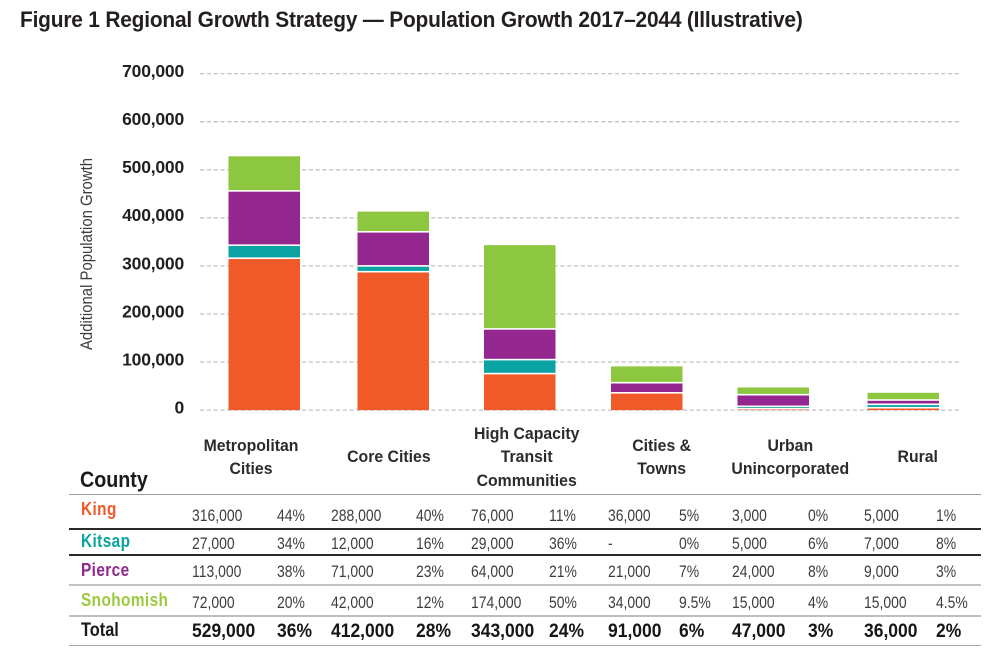 The image size is (1000, 649). What do you see at coordinates (87, 254) in the screenshot?
I see `svg-text: Additional Population Growth` at bounding box center [87, 254].